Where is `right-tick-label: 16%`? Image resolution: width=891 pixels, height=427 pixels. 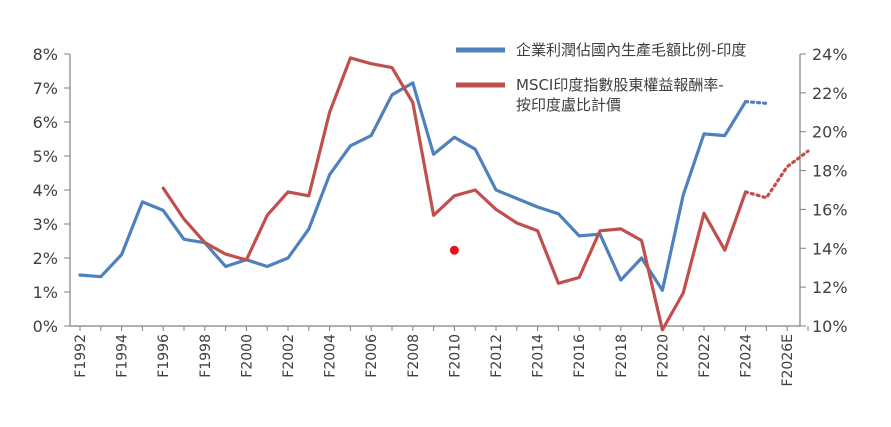
right-tick-label: 16% is located at coordinates (830, 209).